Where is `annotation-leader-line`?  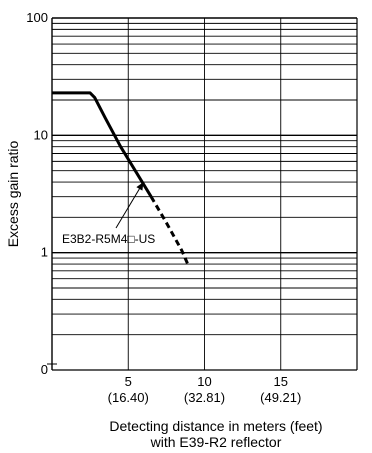 annotation-leader-line is located at coordinates (129, 205).